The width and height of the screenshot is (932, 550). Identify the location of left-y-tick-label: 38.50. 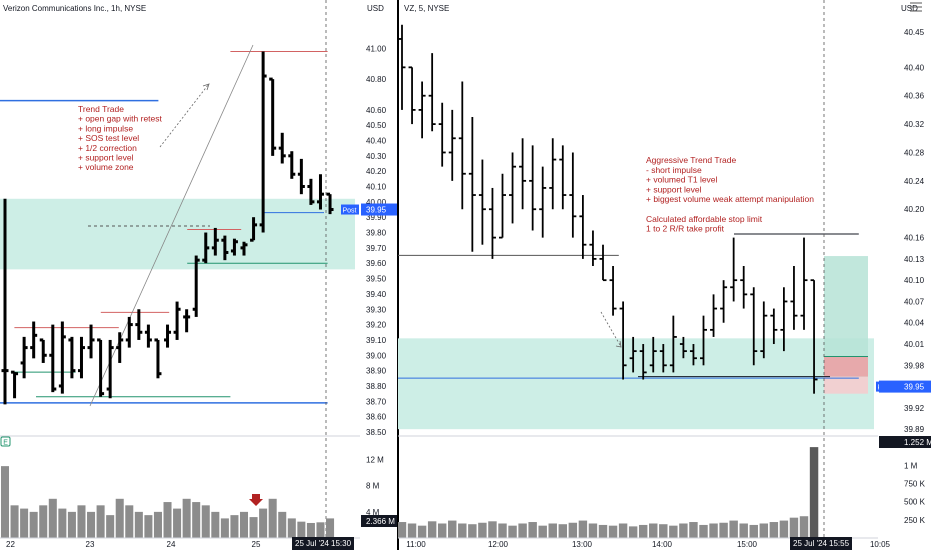
(376, 432).